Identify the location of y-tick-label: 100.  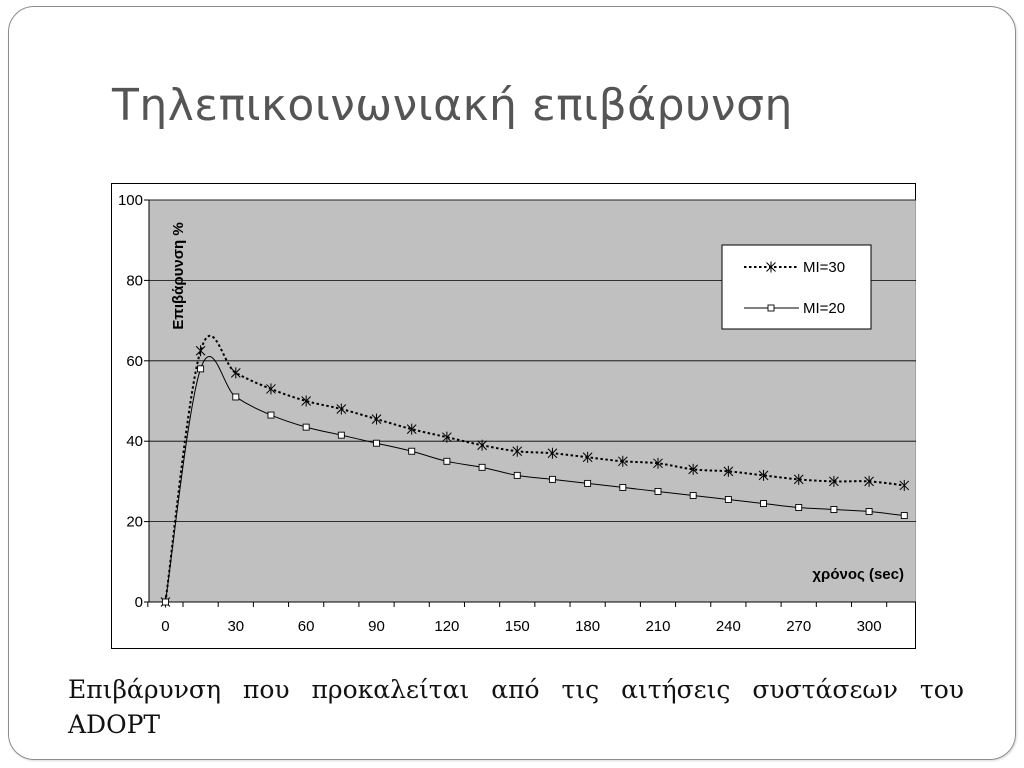
(130, 200).